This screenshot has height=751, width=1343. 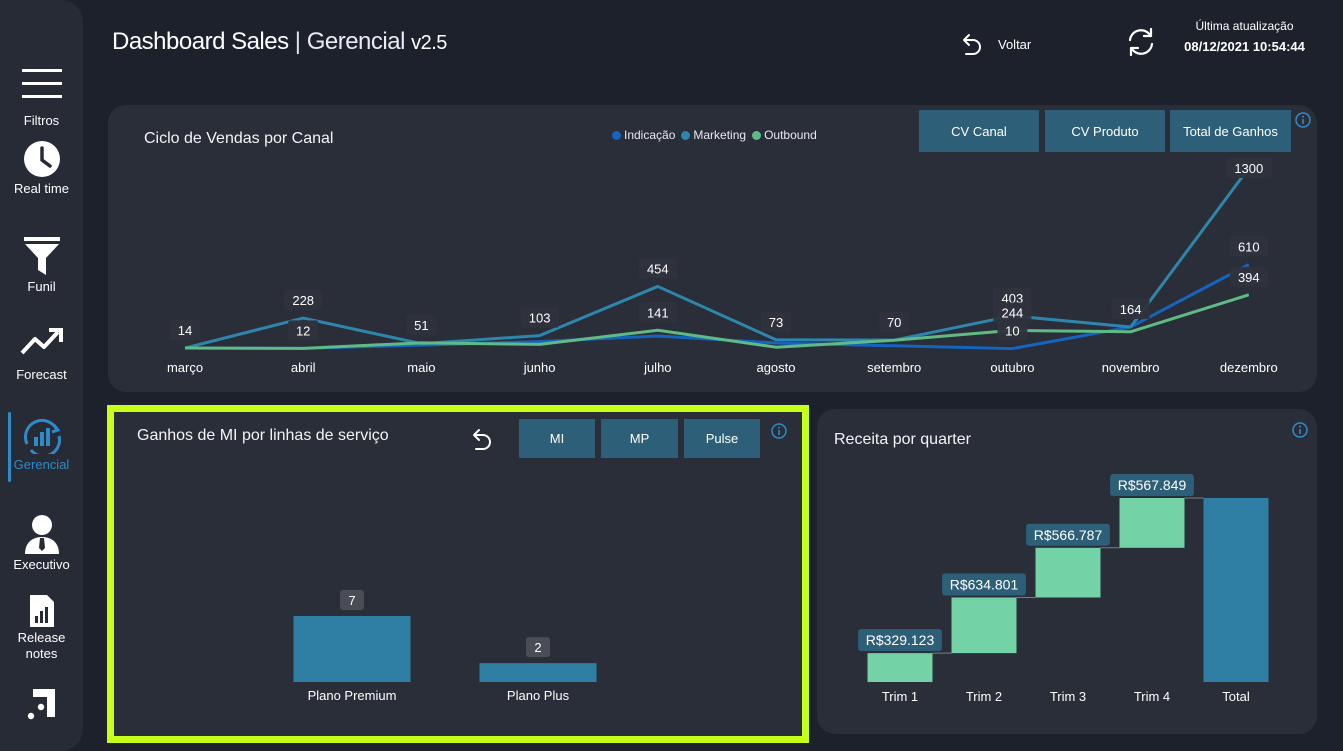 What do you see at coordinates (1244, 26) in the screenshot?
I see `last-update-label: Última atualização` at bounding box center [1244, 26].